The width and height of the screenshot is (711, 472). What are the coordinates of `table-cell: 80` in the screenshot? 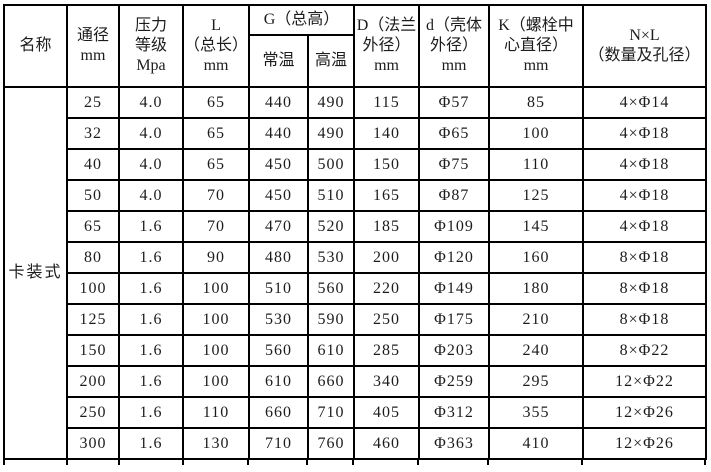 It's located at (93, 257).